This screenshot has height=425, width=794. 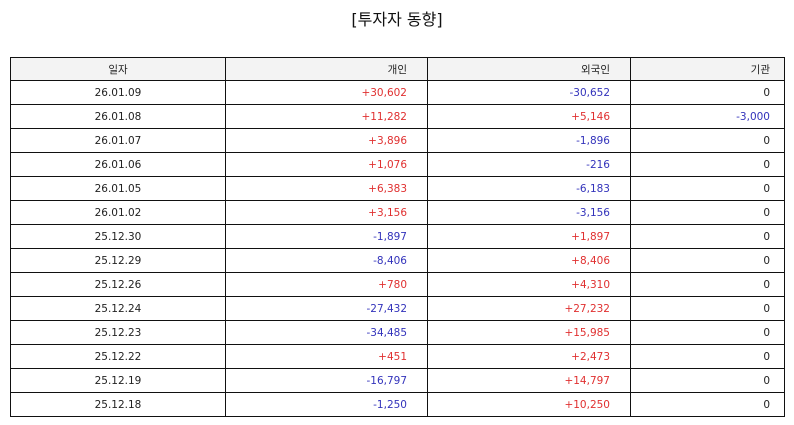 I want to click on cell-foreign: +15,985, so click(x=529, y=332).